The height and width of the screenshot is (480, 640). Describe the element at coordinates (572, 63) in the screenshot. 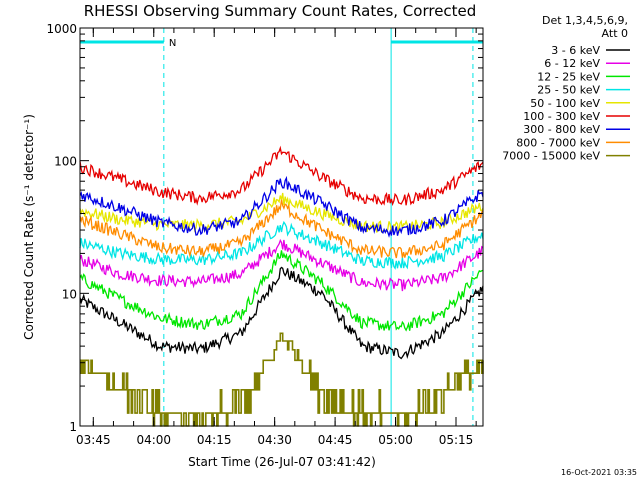

I see `legend-label: 6 - 12 keV` at that location.